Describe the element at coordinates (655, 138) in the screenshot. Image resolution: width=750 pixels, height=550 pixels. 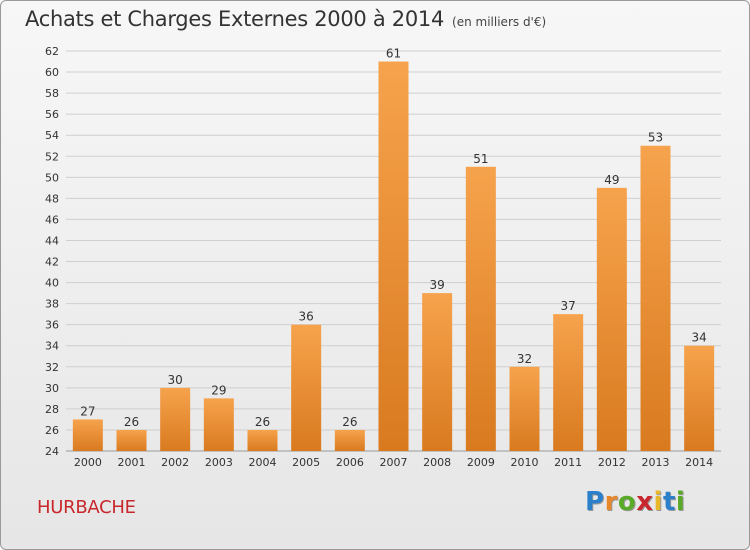
I see `data-label: 53` at that location.